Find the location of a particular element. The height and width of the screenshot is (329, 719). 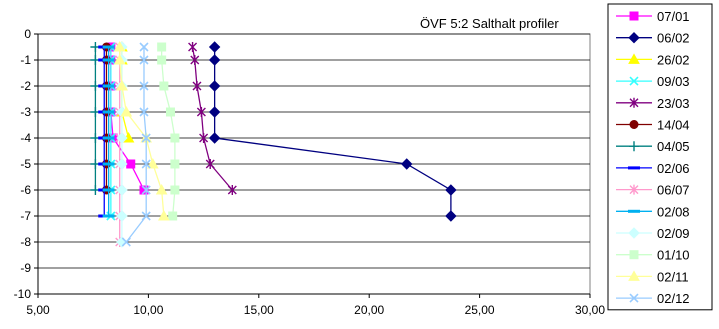

y-tick-label: -7 is located at coordinates (25, 216).